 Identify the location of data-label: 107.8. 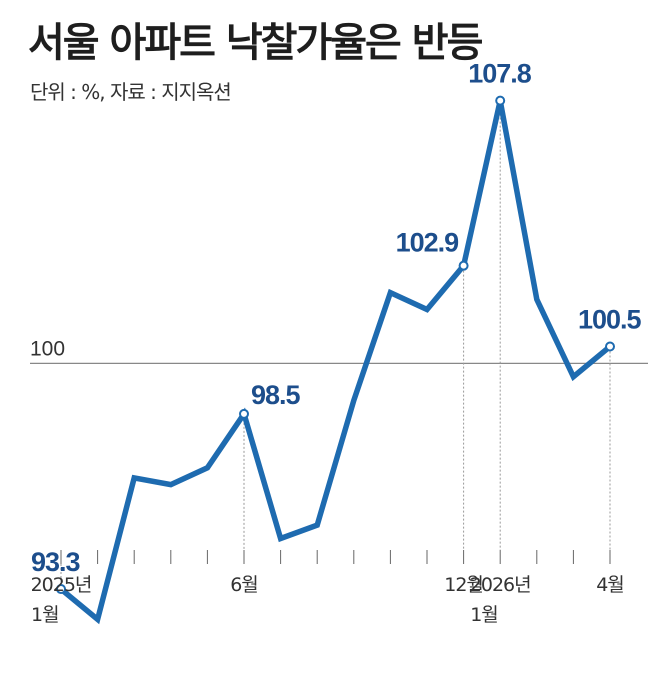
(500, 74).